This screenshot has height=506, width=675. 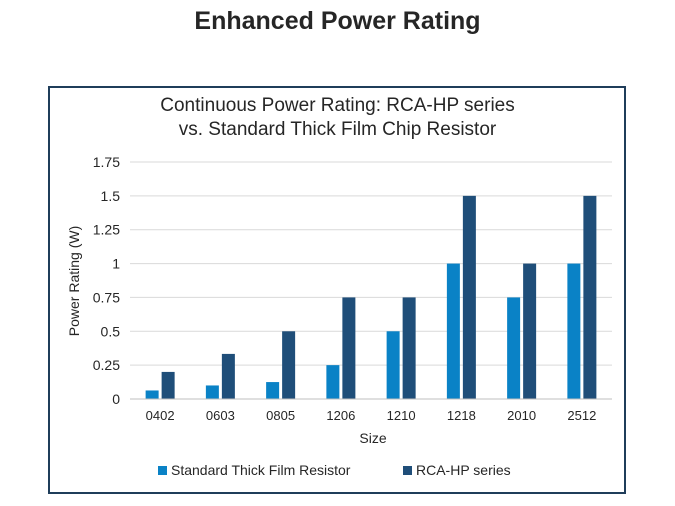 What do you see at coordinates (581, 415) in the screenshot?
I see `x-tick-label: 2512` at bounding box center [581, 415].